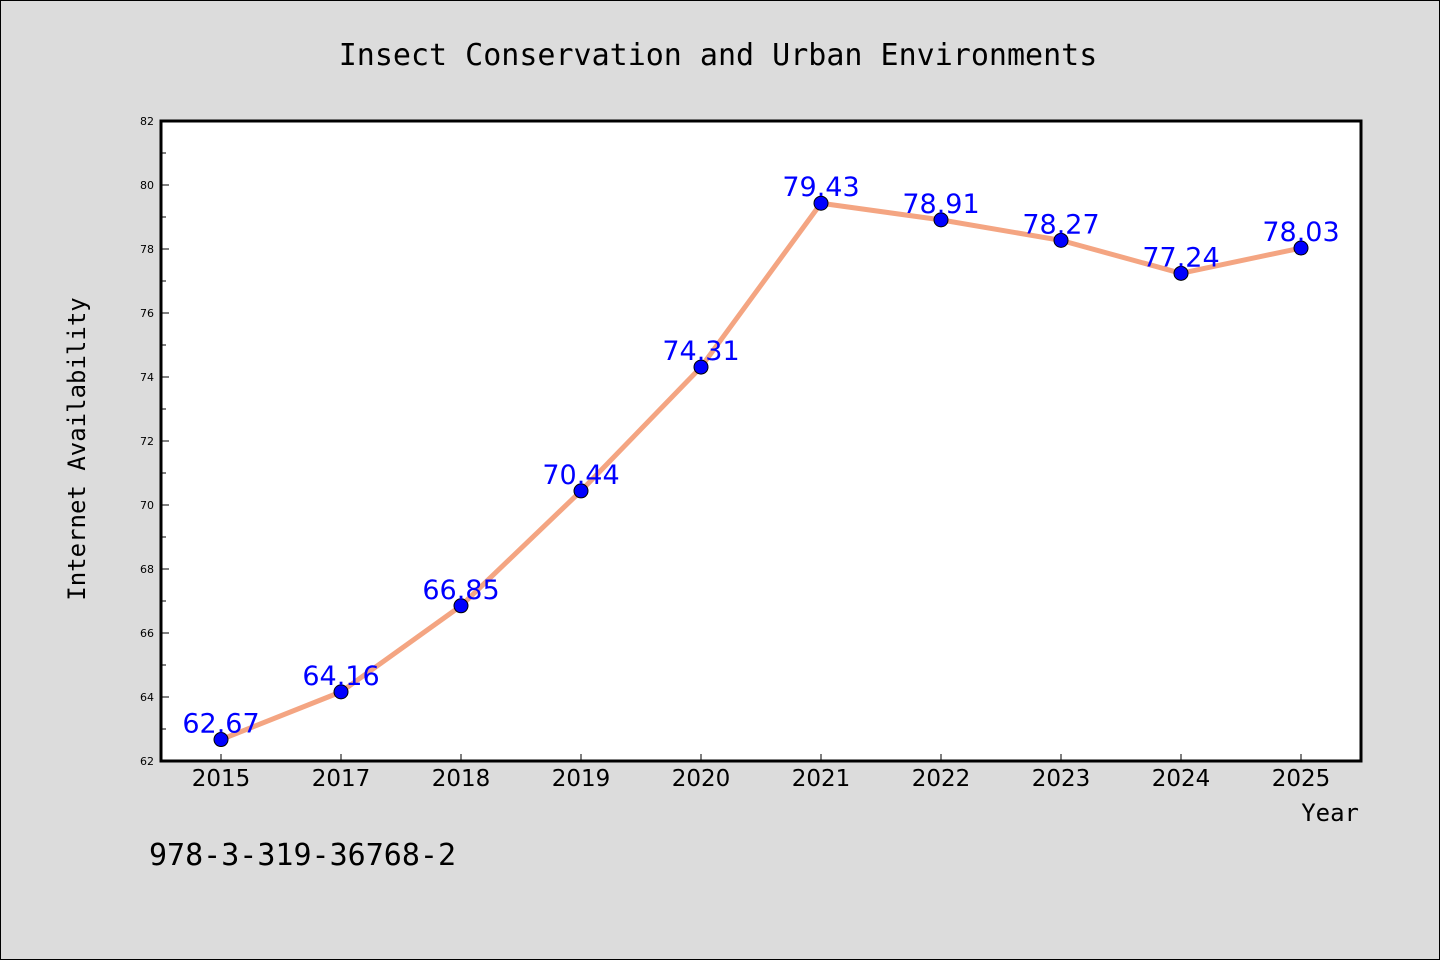  I want to click on y-tick-label: 68, so click(147, 569).